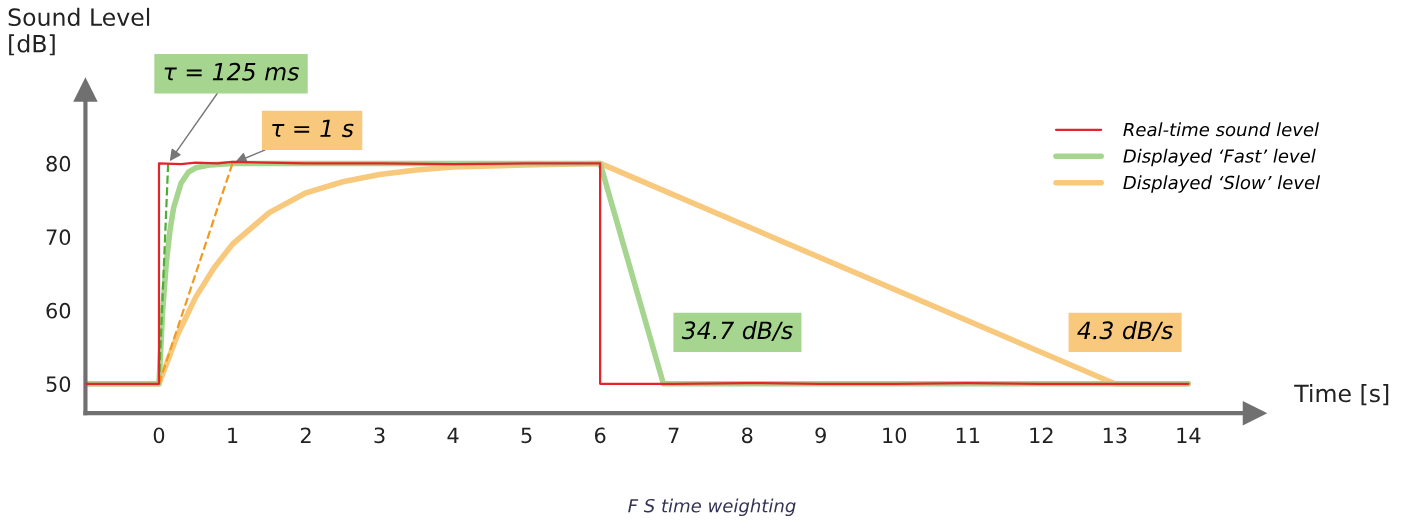 The image size is (1424, 523). What do you see at coordinates (58, 310) in the screenshot?
I see `y-tick-label: 60` at bounding box center [58, 310].